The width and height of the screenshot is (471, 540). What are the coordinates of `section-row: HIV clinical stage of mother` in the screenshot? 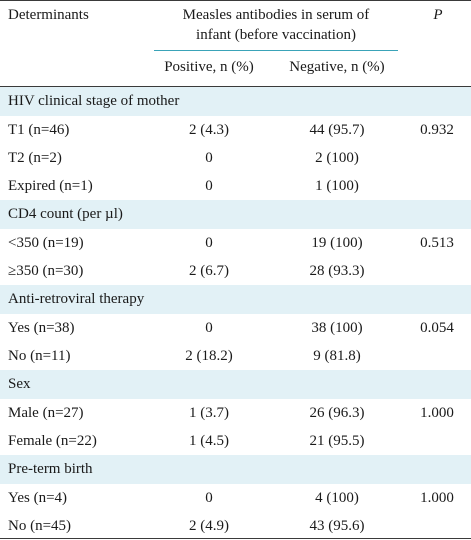 It's located at (235, 101).